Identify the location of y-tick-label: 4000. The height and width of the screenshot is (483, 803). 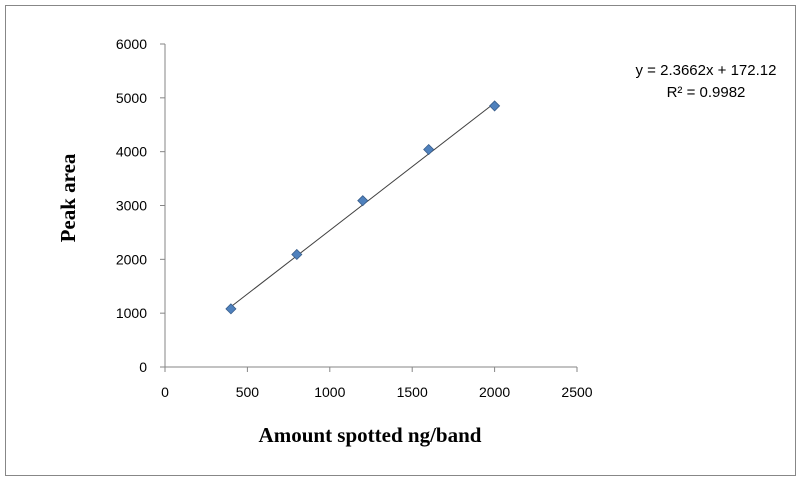
(131, 152).